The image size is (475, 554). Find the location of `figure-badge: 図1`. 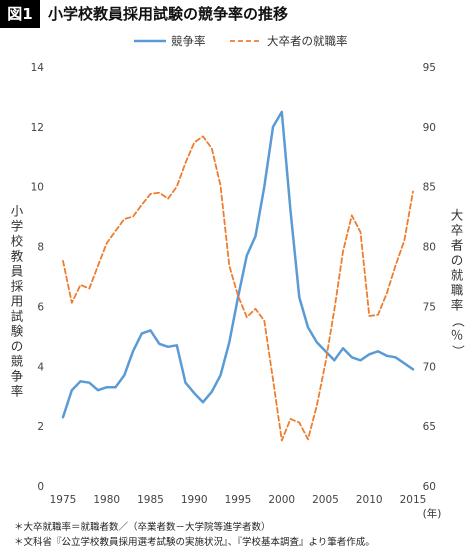

figure-badge: 図1 is located at coordinates (20, 14).